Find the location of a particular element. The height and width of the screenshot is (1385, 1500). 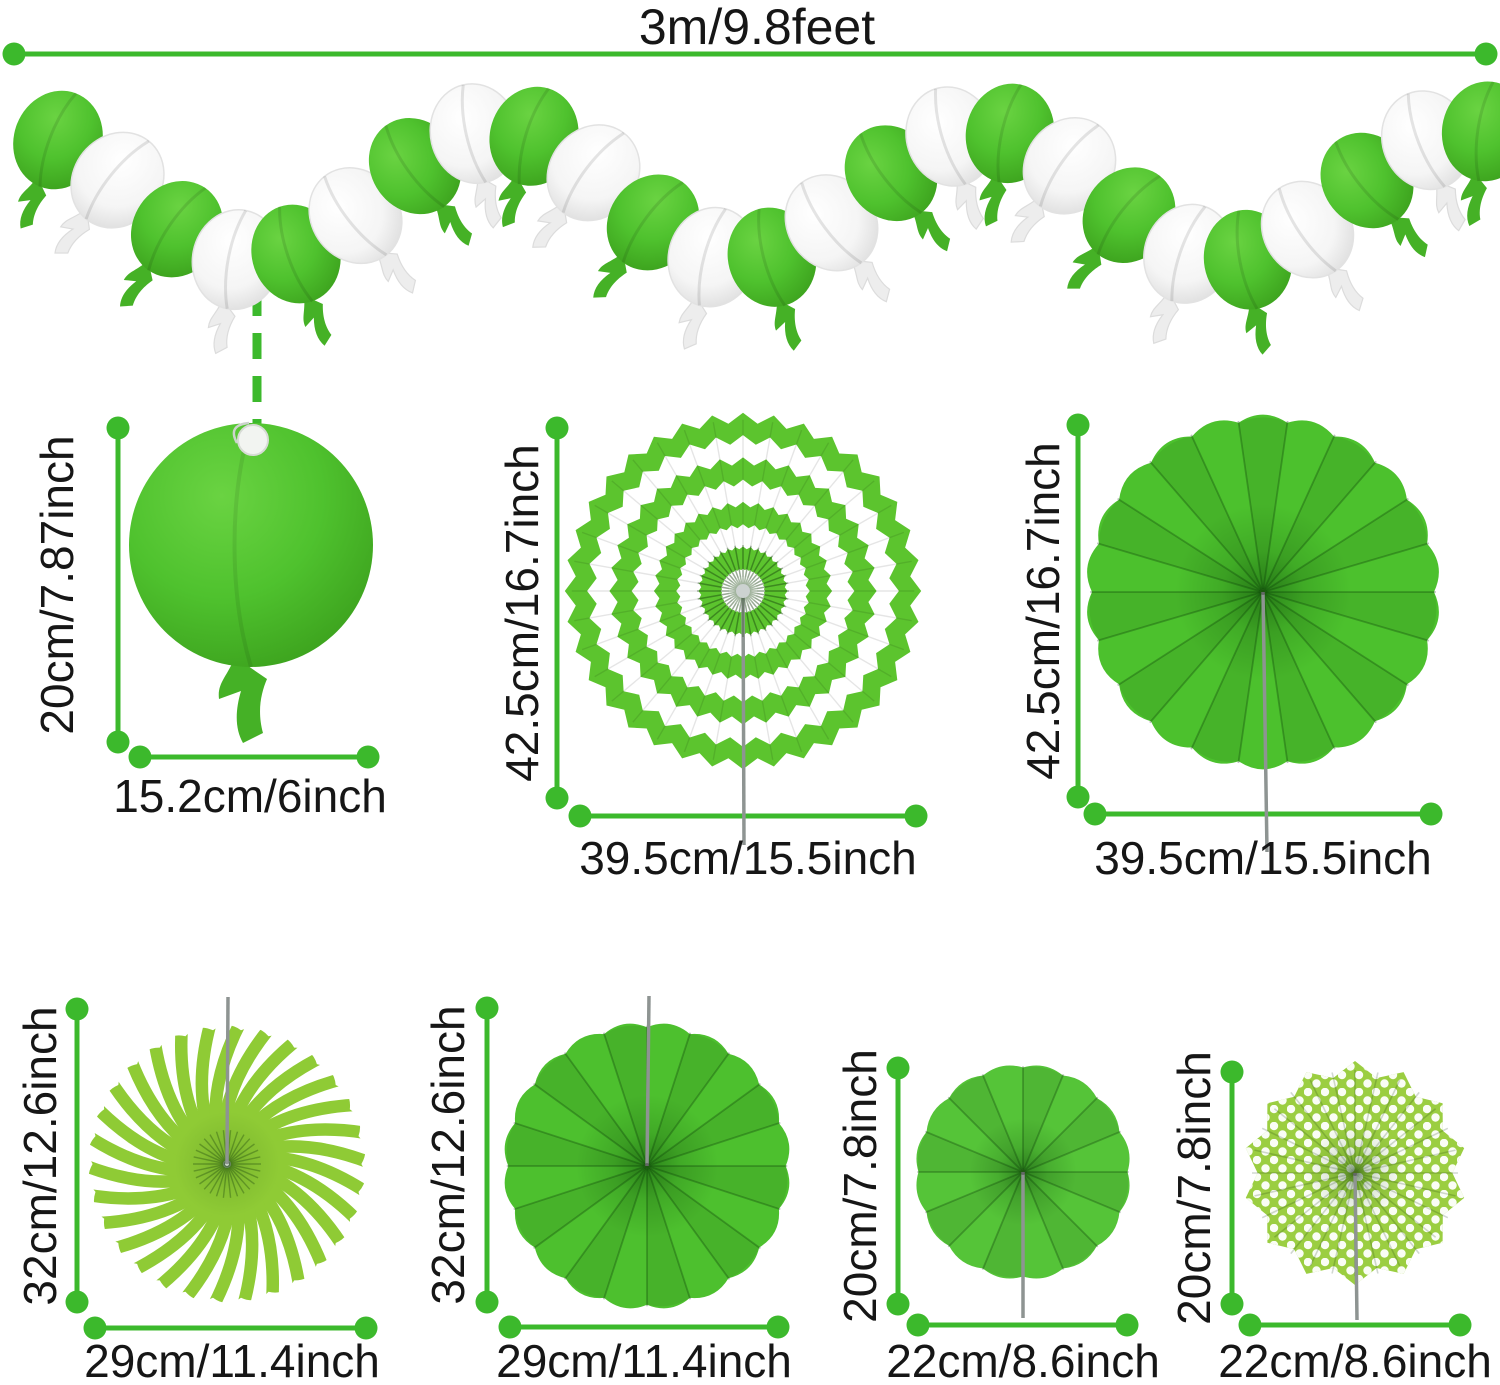

paper-fan-swirl-stripes is located at coordinates (227, 1149).